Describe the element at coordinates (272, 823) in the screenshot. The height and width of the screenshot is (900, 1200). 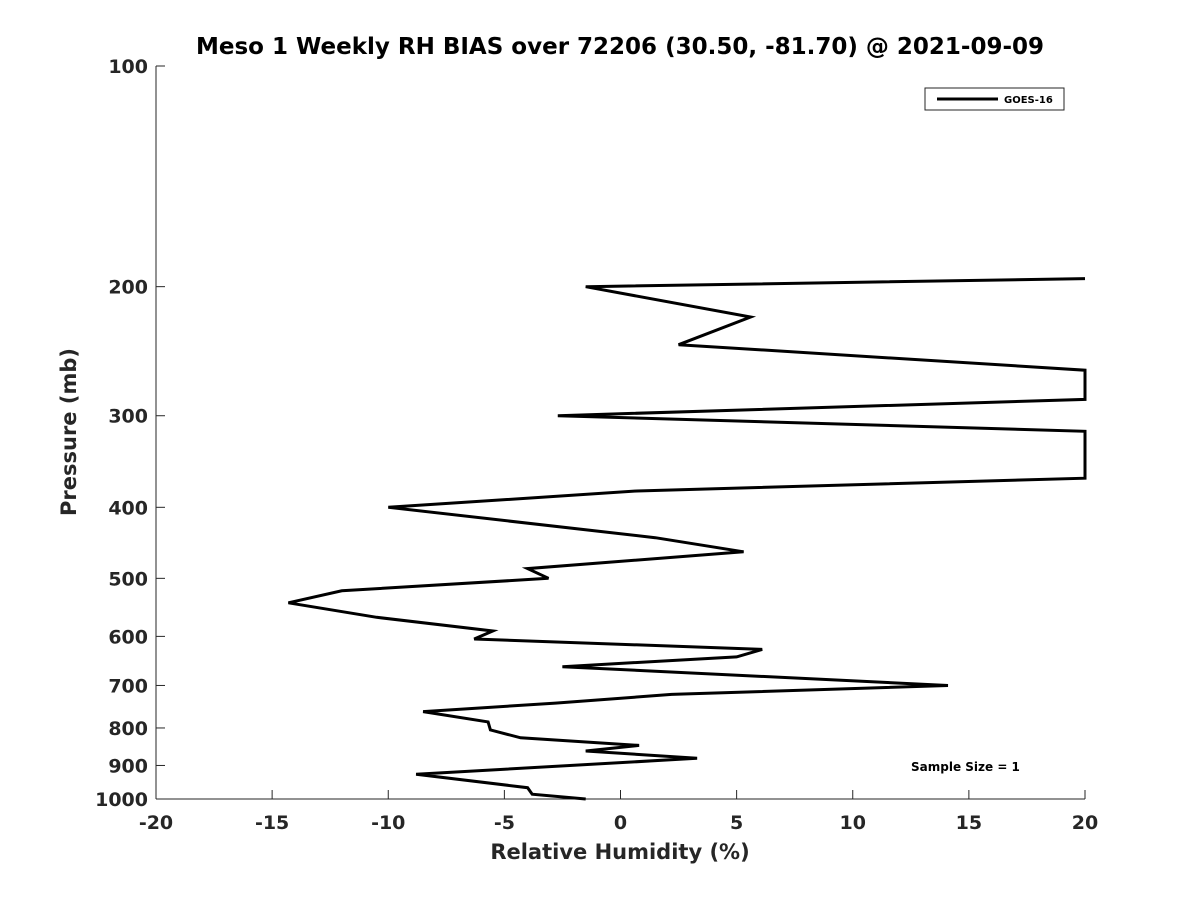
I see `x-tick-label: -15` at that location.